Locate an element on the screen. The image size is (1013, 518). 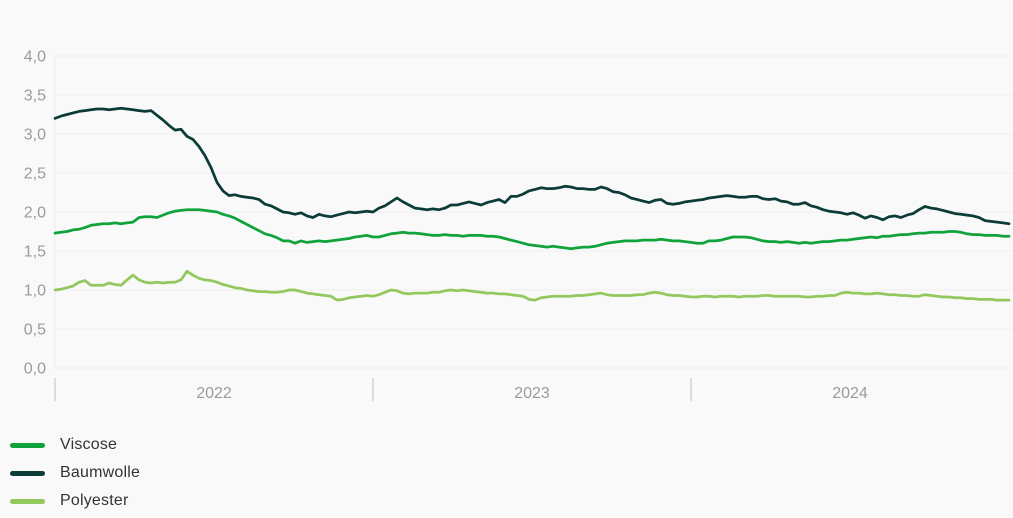
legend-item-polyester: Polyester is located at coordinates (75, 501).